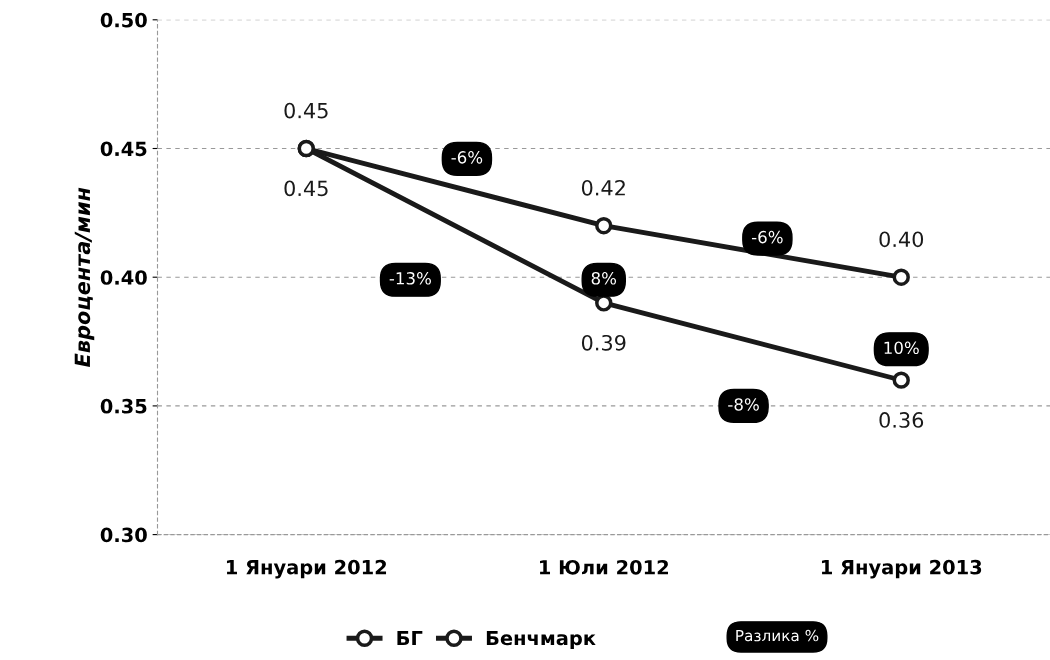 The image size is (1050, 660). I want to click on x-tick-label: 1 Януари 2013, so click(901, 569).